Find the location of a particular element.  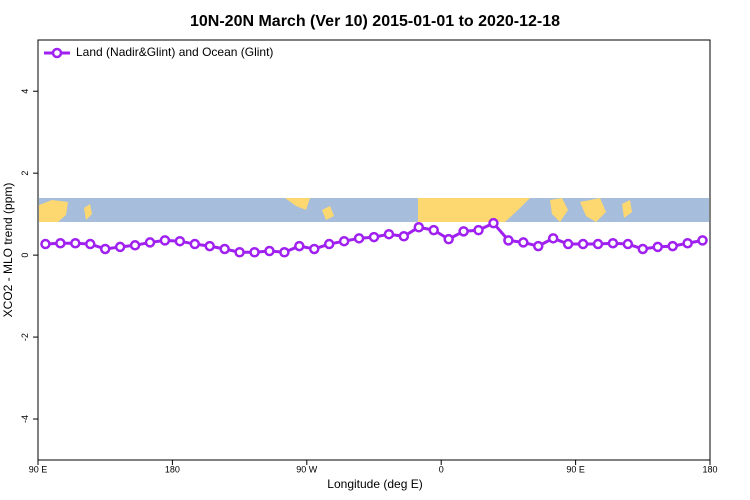

y-tick-label: 0 is located at coordinates (25, 255).